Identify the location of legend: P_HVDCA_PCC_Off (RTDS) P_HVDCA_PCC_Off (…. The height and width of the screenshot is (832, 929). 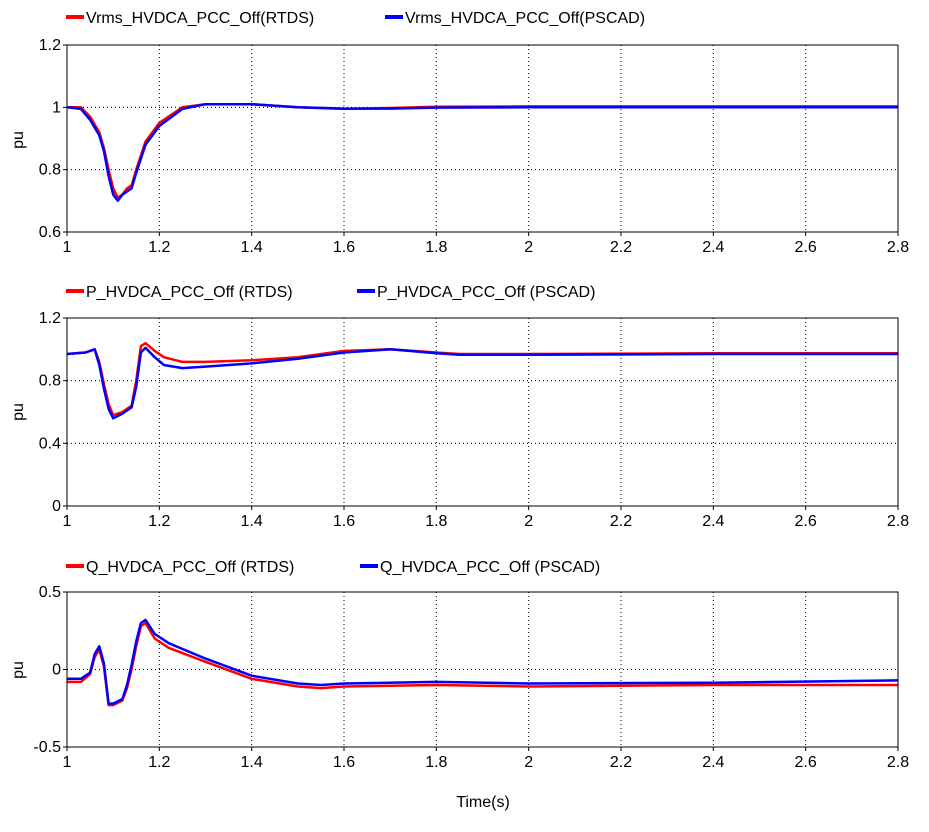
(330, 292).